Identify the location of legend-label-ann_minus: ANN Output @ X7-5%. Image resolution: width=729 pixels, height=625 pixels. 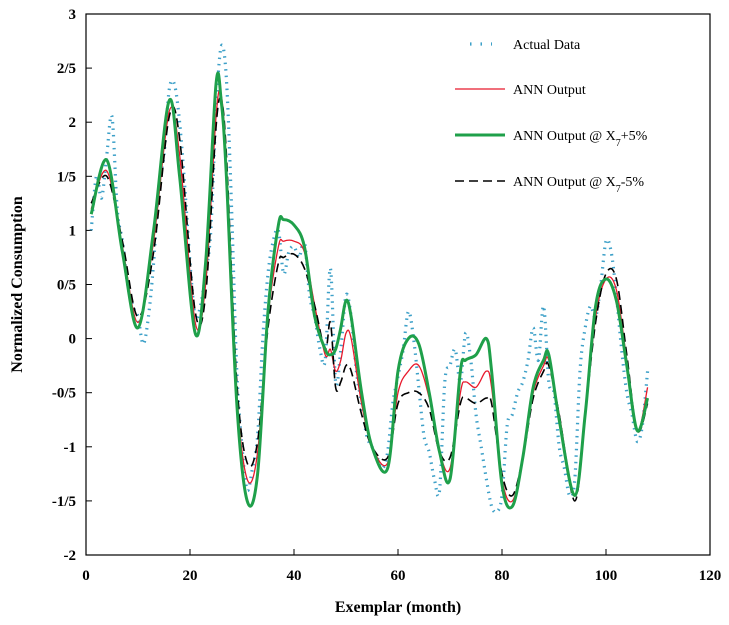
(578, 185).